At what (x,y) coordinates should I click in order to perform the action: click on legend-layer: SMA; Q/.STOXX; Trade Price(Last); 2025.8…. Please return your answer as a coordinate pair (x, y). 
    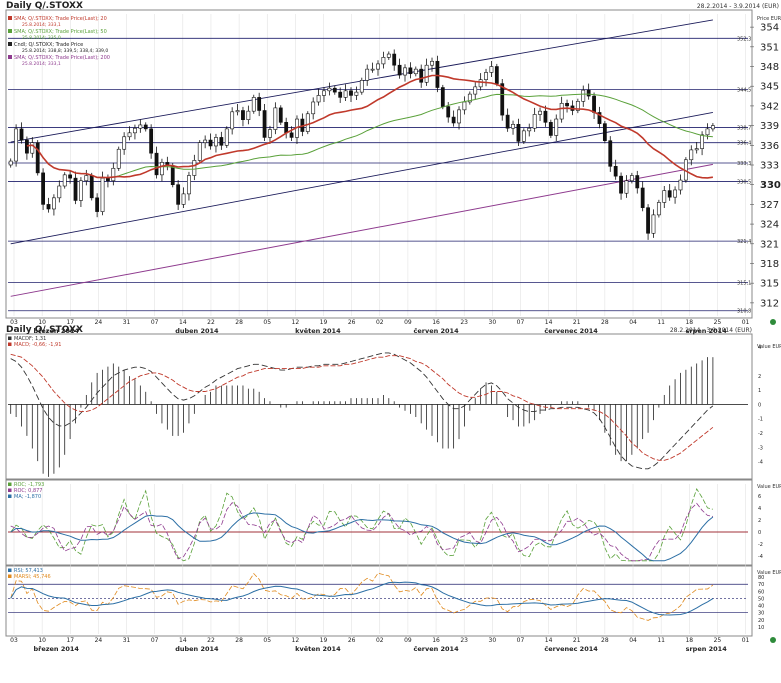
    Looking at the image, I should click on (59, 298).